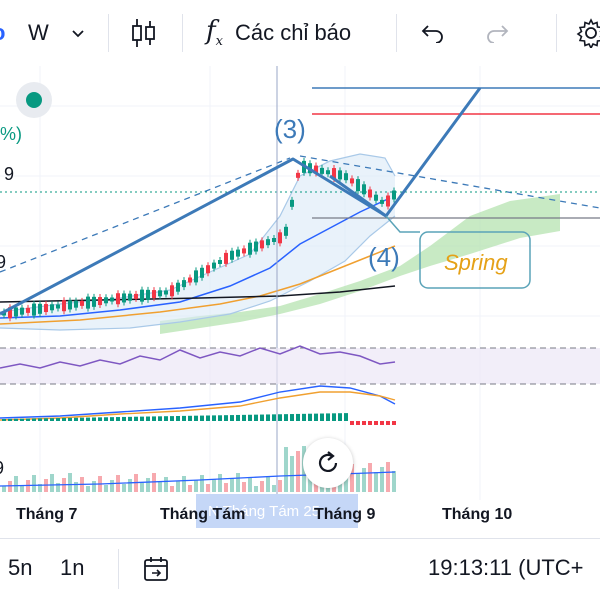  Describe the element at coordinates (198, 357) in the screenshot. I see `rsi-line` at that location.